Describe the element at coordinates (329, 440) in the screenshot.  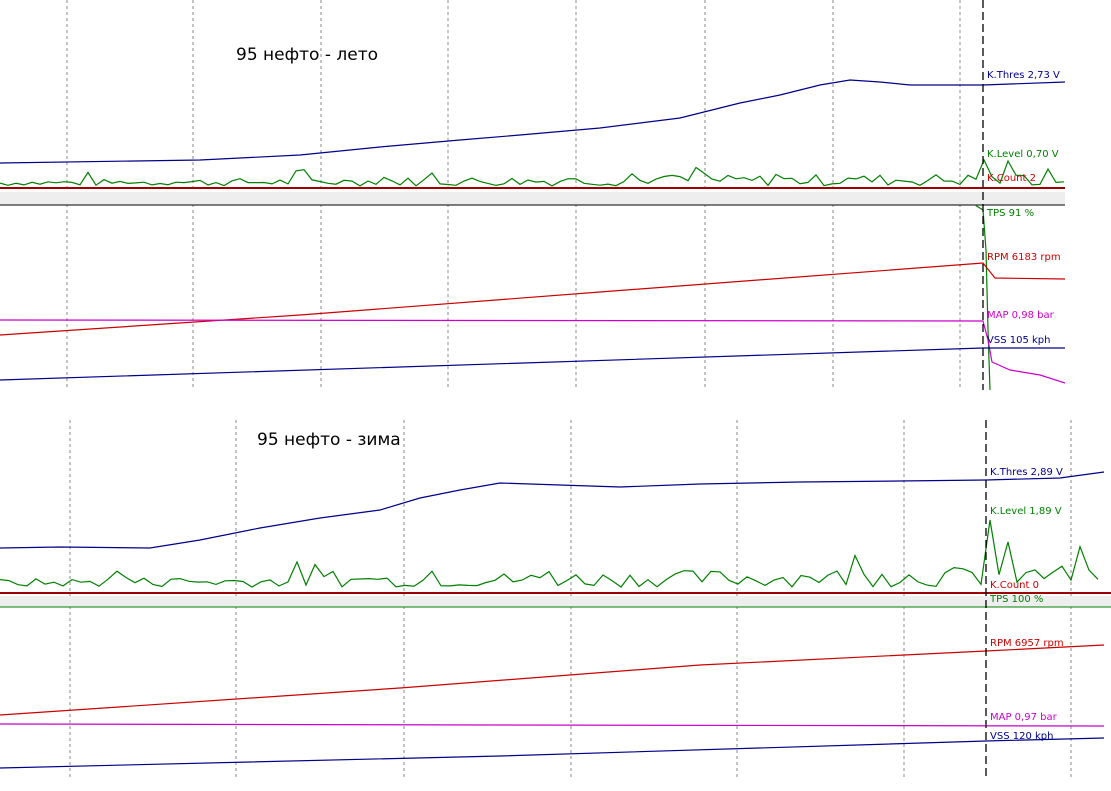
I see `panel-title: 95 нефто - зима` at that location.